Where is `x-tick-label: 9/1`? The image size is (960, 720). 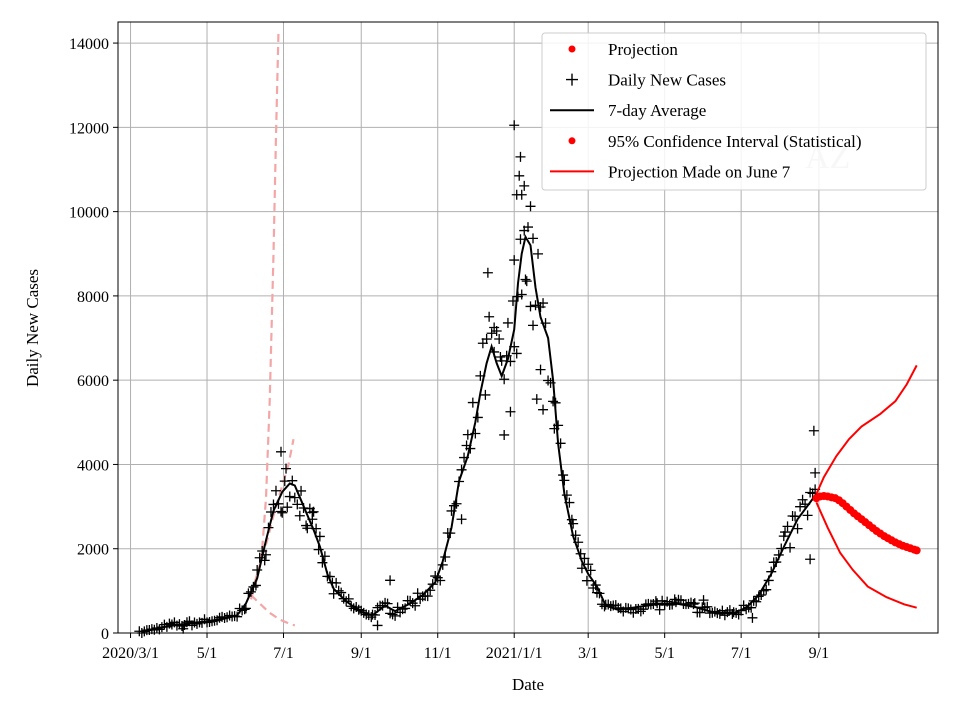 x-tick-label: 9/1 is located at coordinates (819, 653).